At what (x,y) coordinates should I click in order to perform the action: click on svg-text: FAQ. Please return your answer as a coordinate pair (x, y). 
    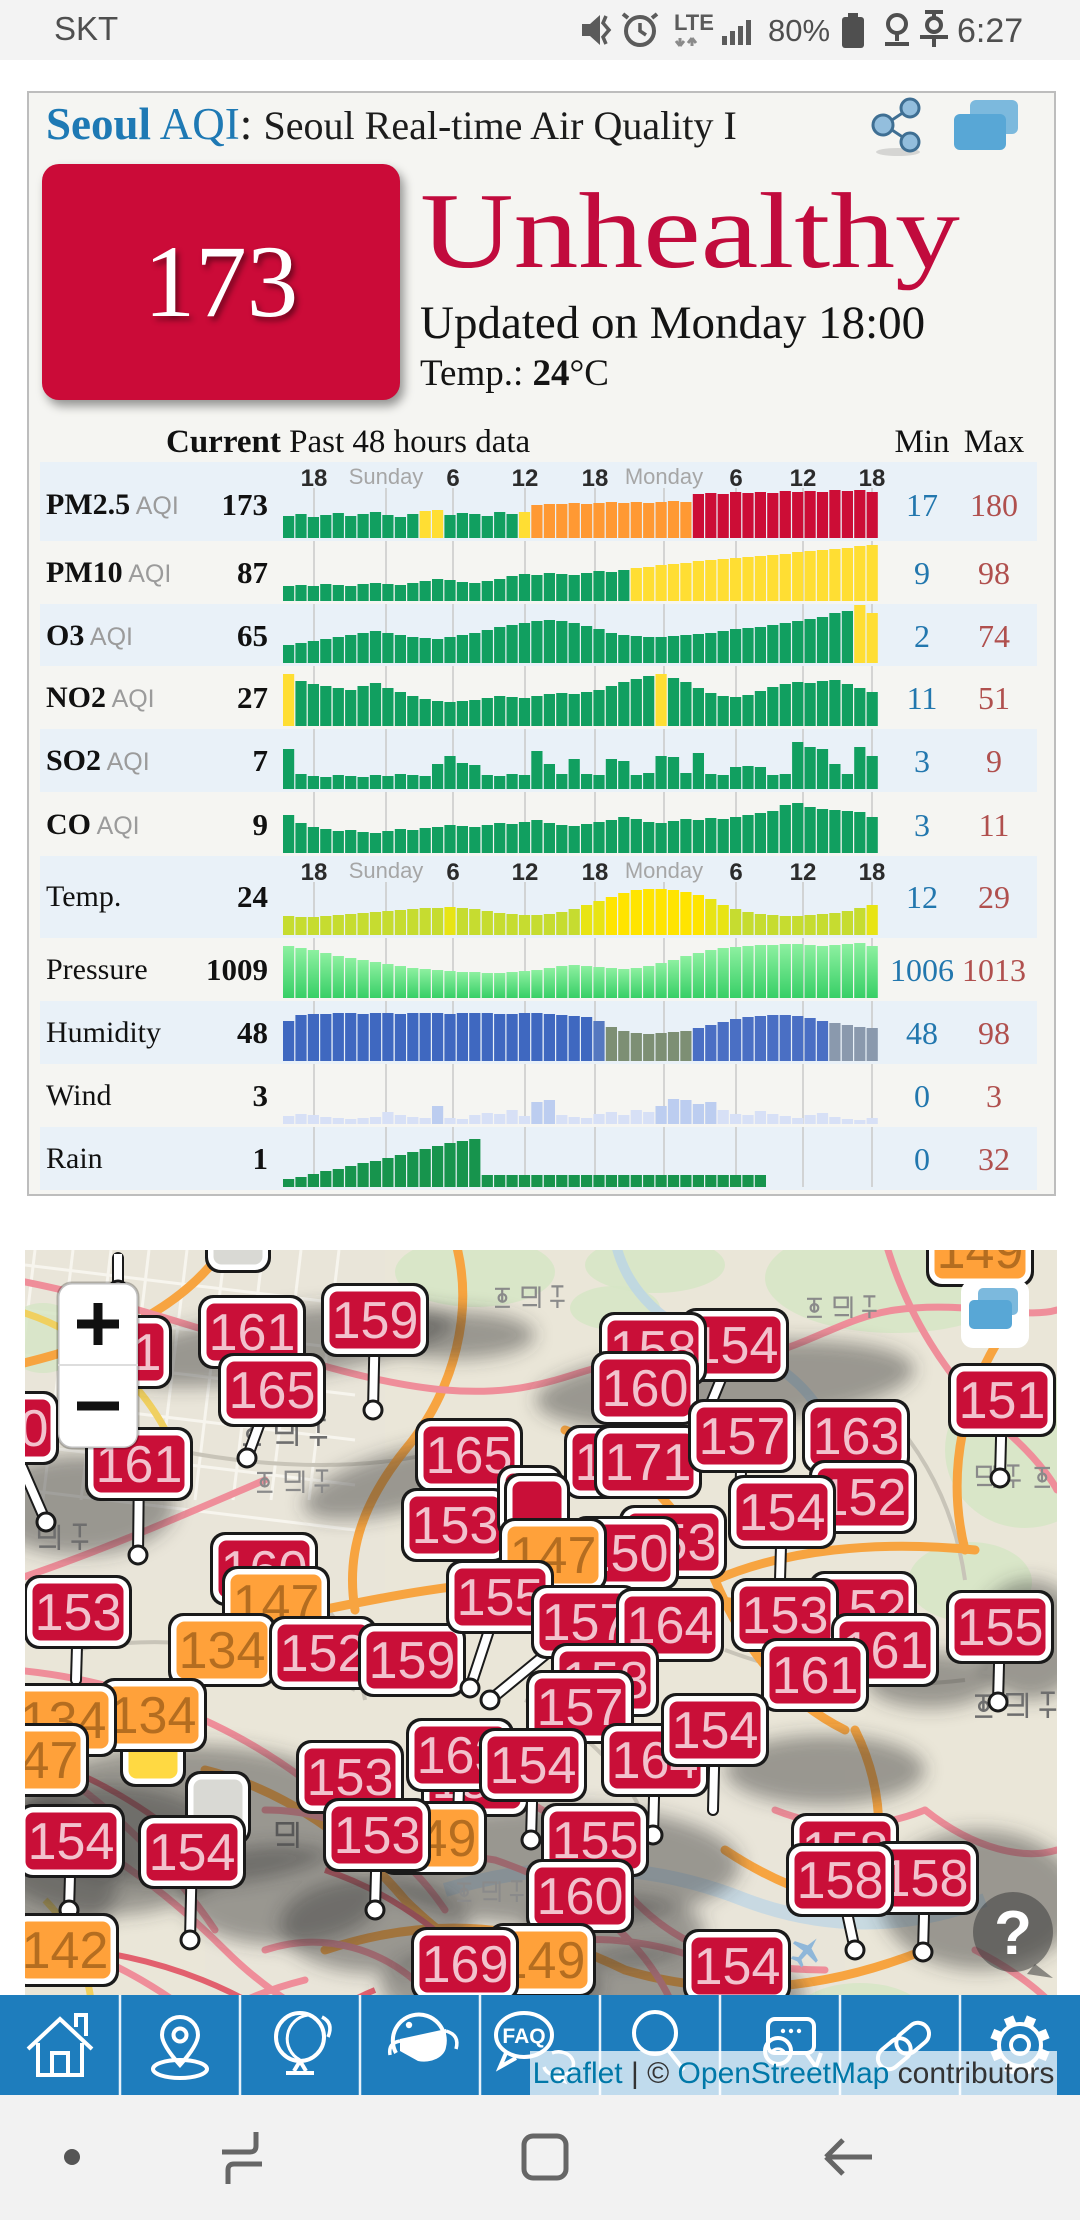
    Looking at the image, I should click on (523, 2036).